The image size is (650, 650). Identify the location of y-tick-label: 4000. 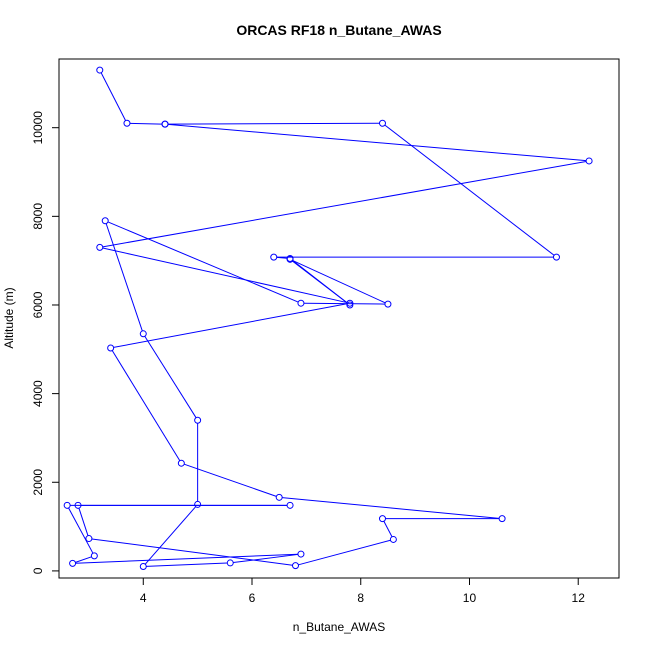
(38, 393).